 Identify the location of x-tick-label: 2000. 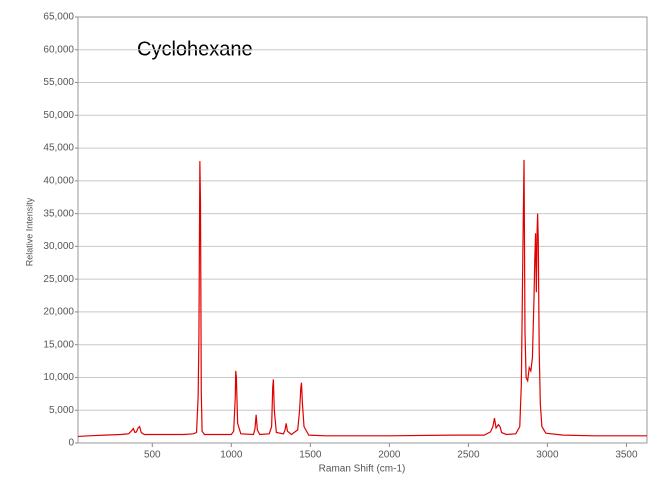
(389, 455).